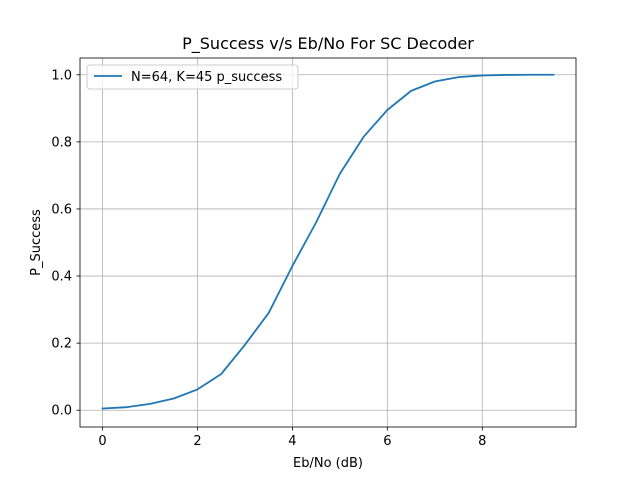 The image size is (640, 479). I want to click on x-axis-ticks: 0 2 4 6 8, so click(292, 438).